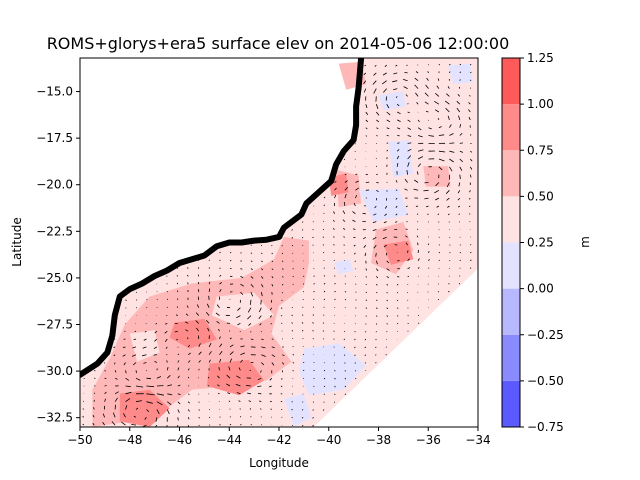 The image size is (640, 480). I want to click on colorbar-tick-label: 0.50, so click(540, 196).